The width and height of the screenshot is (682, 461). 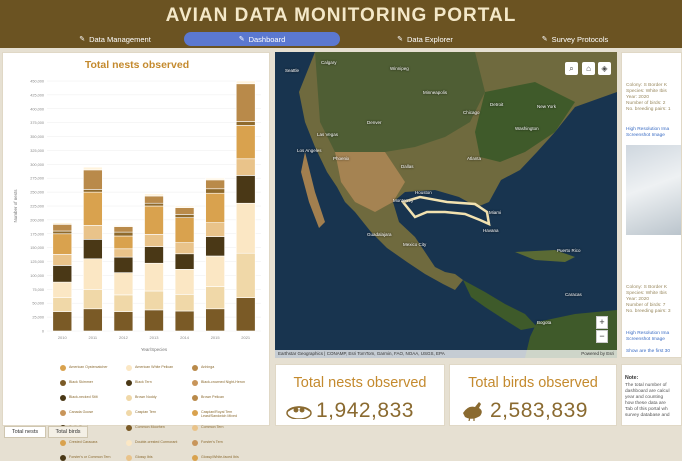 I want to click on y-tick-label: 150,000, so click(x=37, y=248).